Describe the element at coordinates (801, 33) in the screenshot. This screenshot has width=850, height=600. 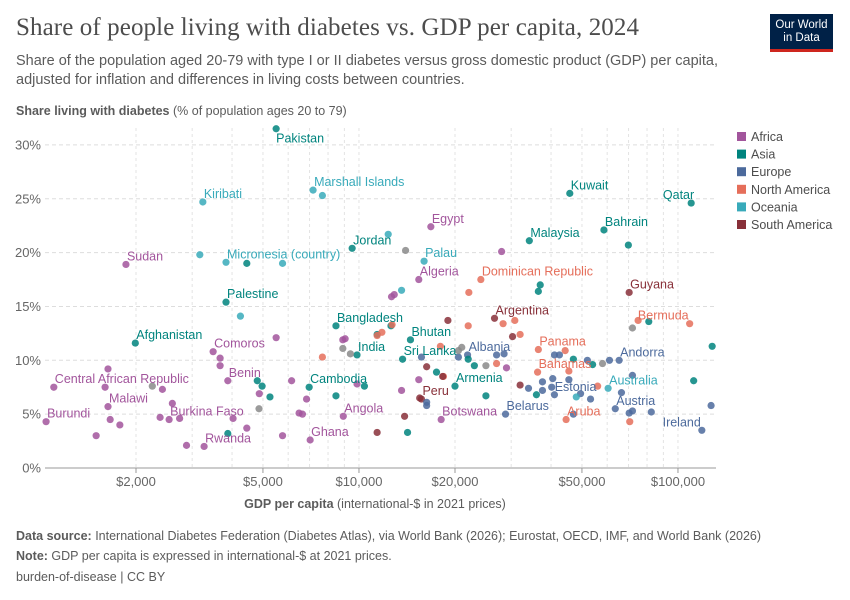
I see `owid-logo: Our World in Data` at that location.